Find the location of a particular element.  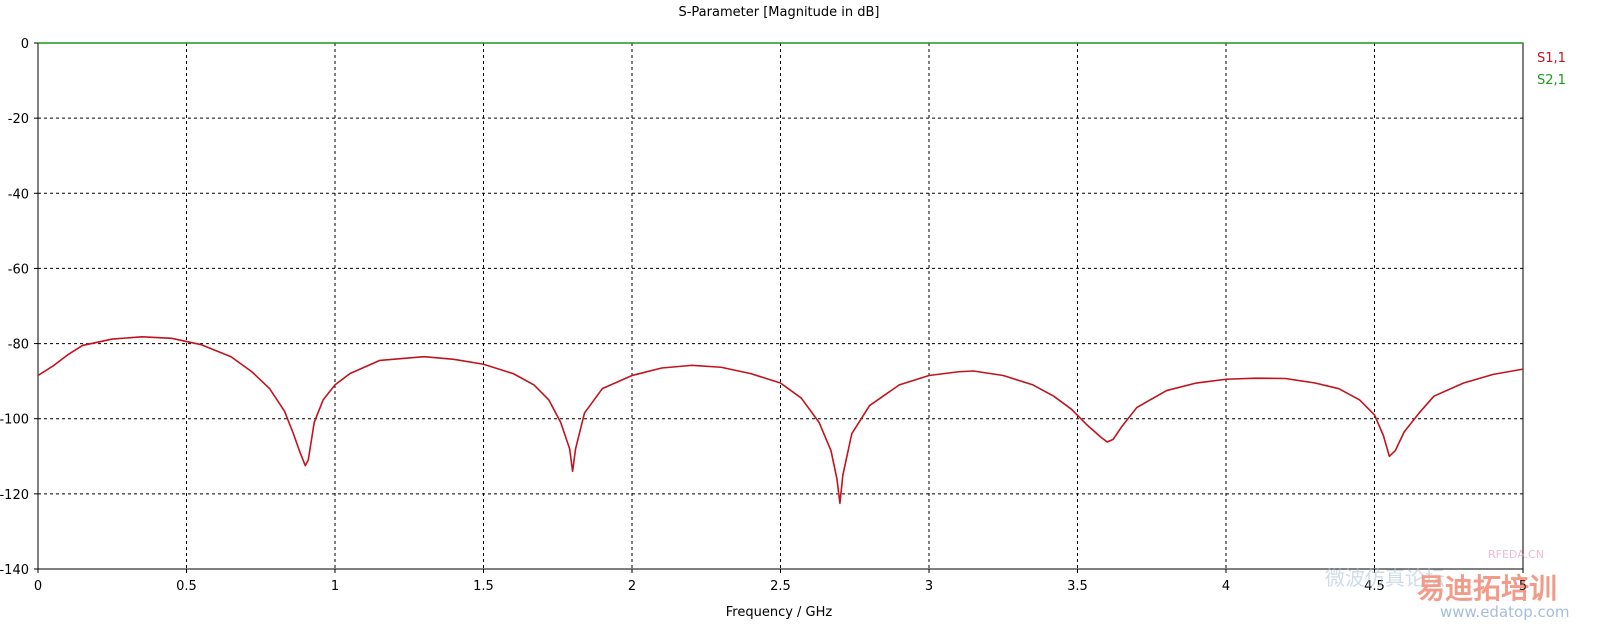

x-tick-label: 5 is located at coordinates (1523, 586).